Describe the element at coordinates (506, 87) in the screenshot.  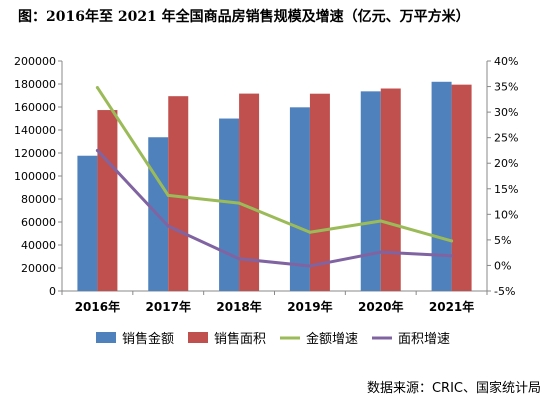
I see `right-tick-label: 35%` at that location.